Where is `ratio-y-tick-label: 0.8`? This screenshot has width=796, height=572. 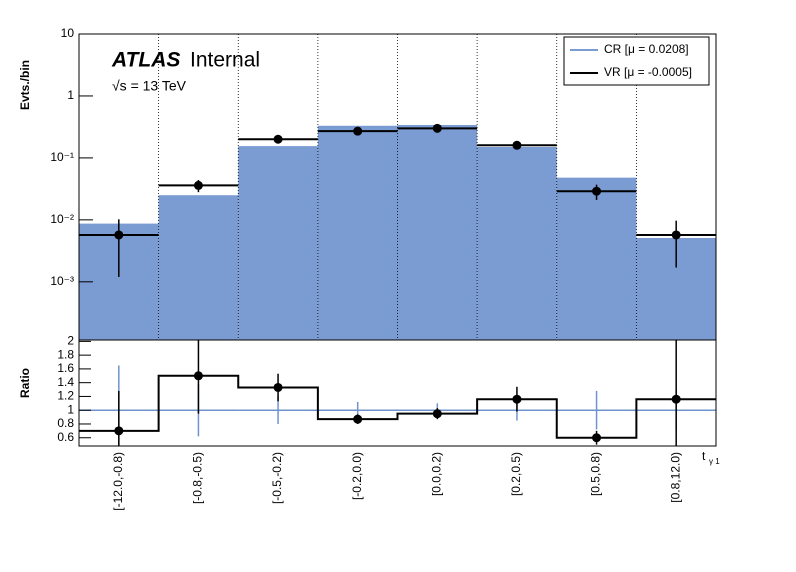 ratio-y-tick-label: 0.8 is located at coordinates (65, 423).